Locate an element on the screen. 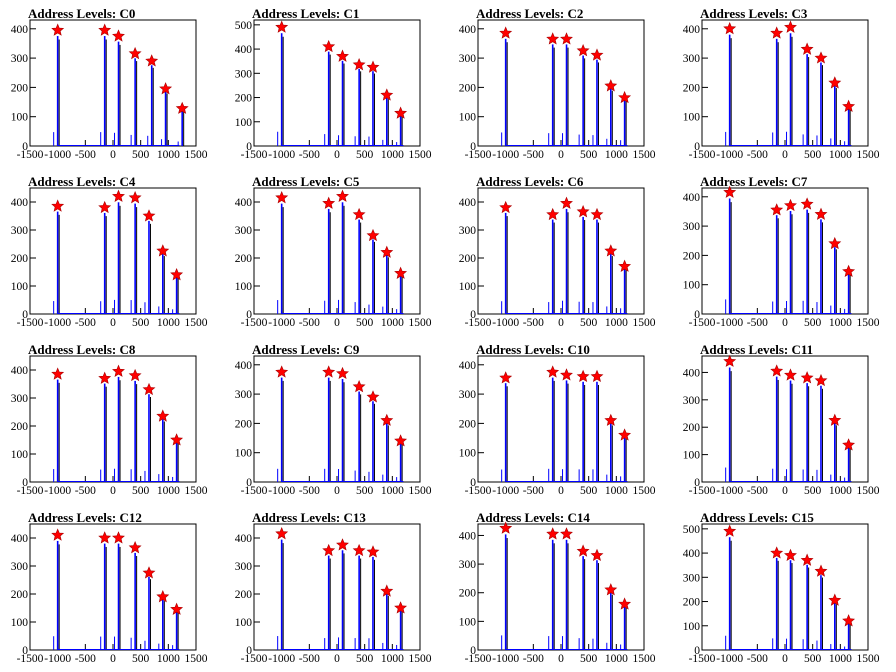  panel-title: Address Levels: C4 is located at coordinates (82, 181).